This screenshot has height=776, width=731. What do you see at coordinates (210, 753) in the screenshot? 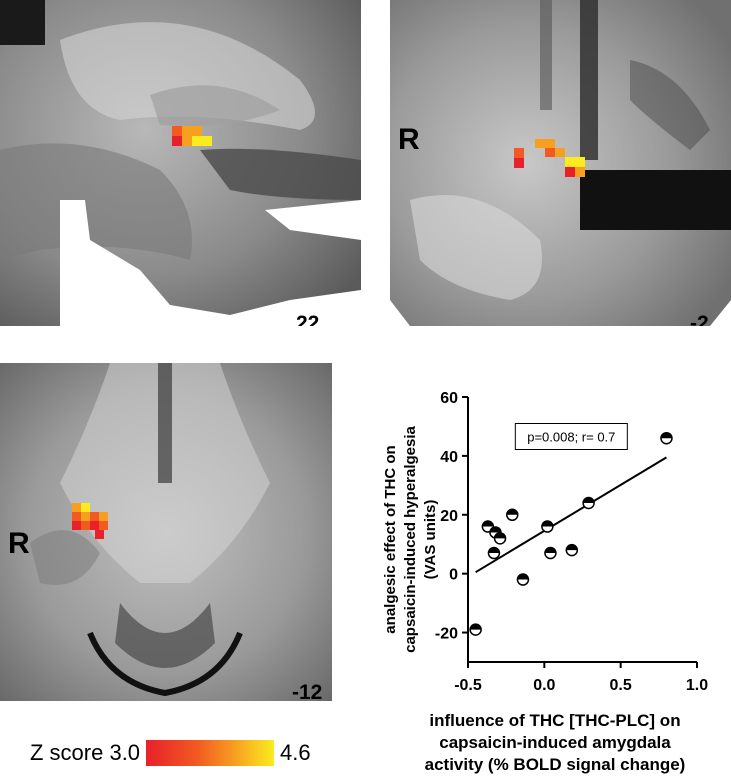
I see `colorbar-gradient` at bounding box center [210, 753].